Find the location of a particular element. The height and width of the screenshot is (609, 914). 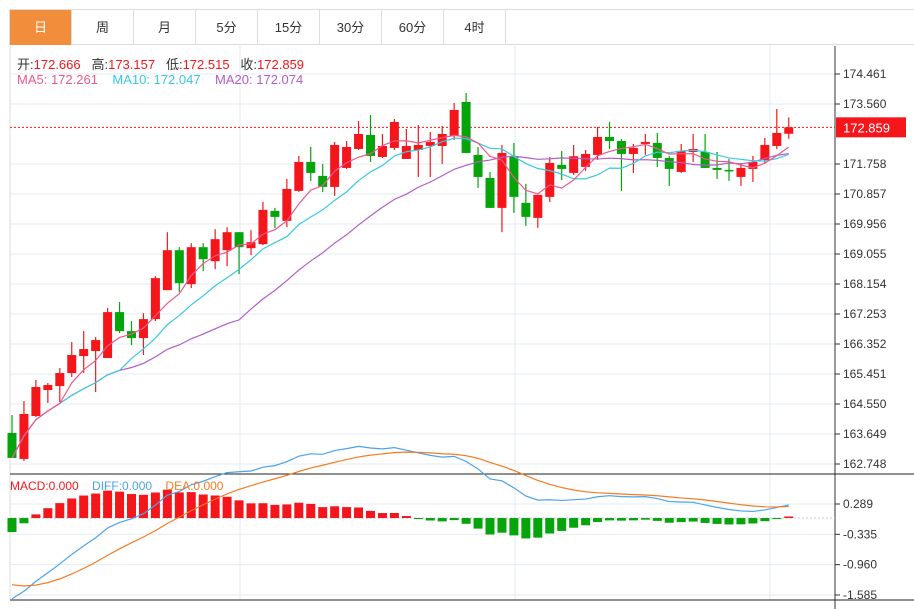

tab-week: 周 is located at coordinates (103, 27).